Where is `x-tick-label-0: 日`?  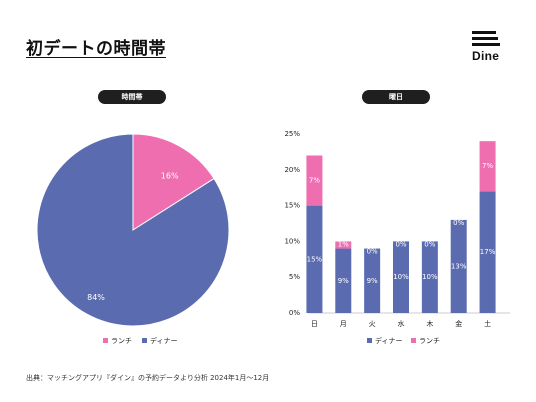
x-tick-label-0: 日 is located at coordinates (314, 324).